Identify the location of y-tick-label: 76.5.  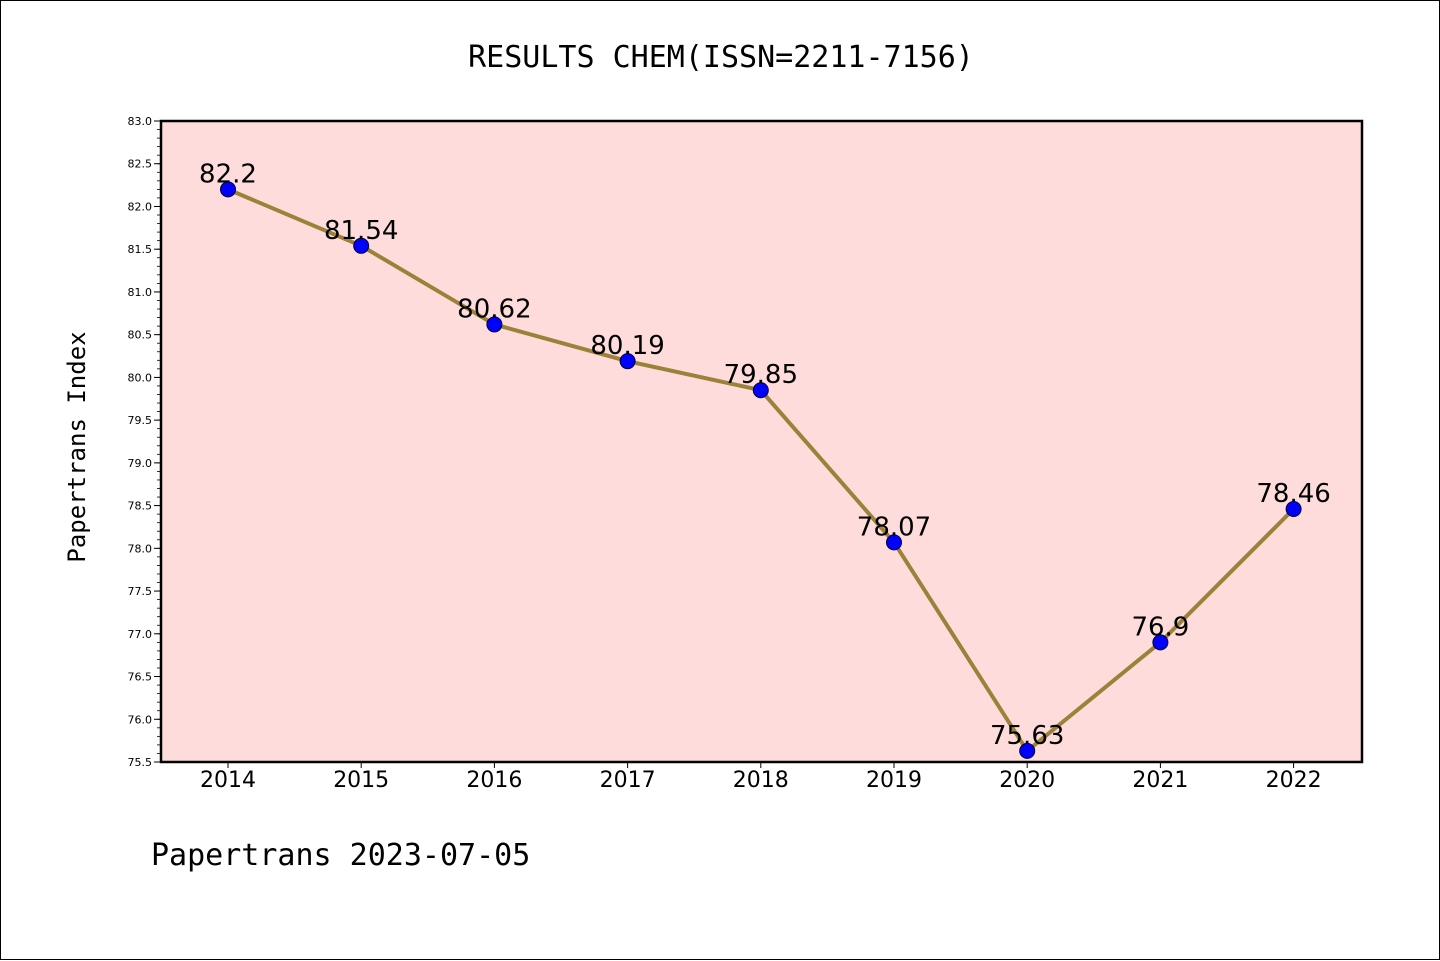
(140, 677).